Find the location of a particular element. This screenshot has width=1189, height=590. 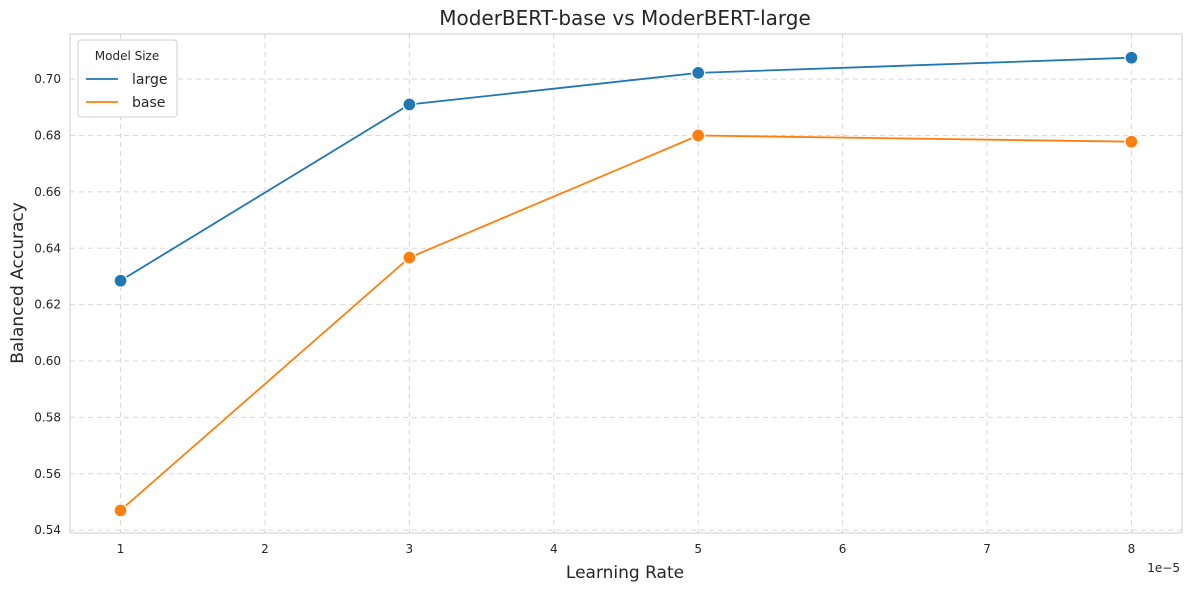

y-tick-label: 0.64 is located at coordinates (47, 248).